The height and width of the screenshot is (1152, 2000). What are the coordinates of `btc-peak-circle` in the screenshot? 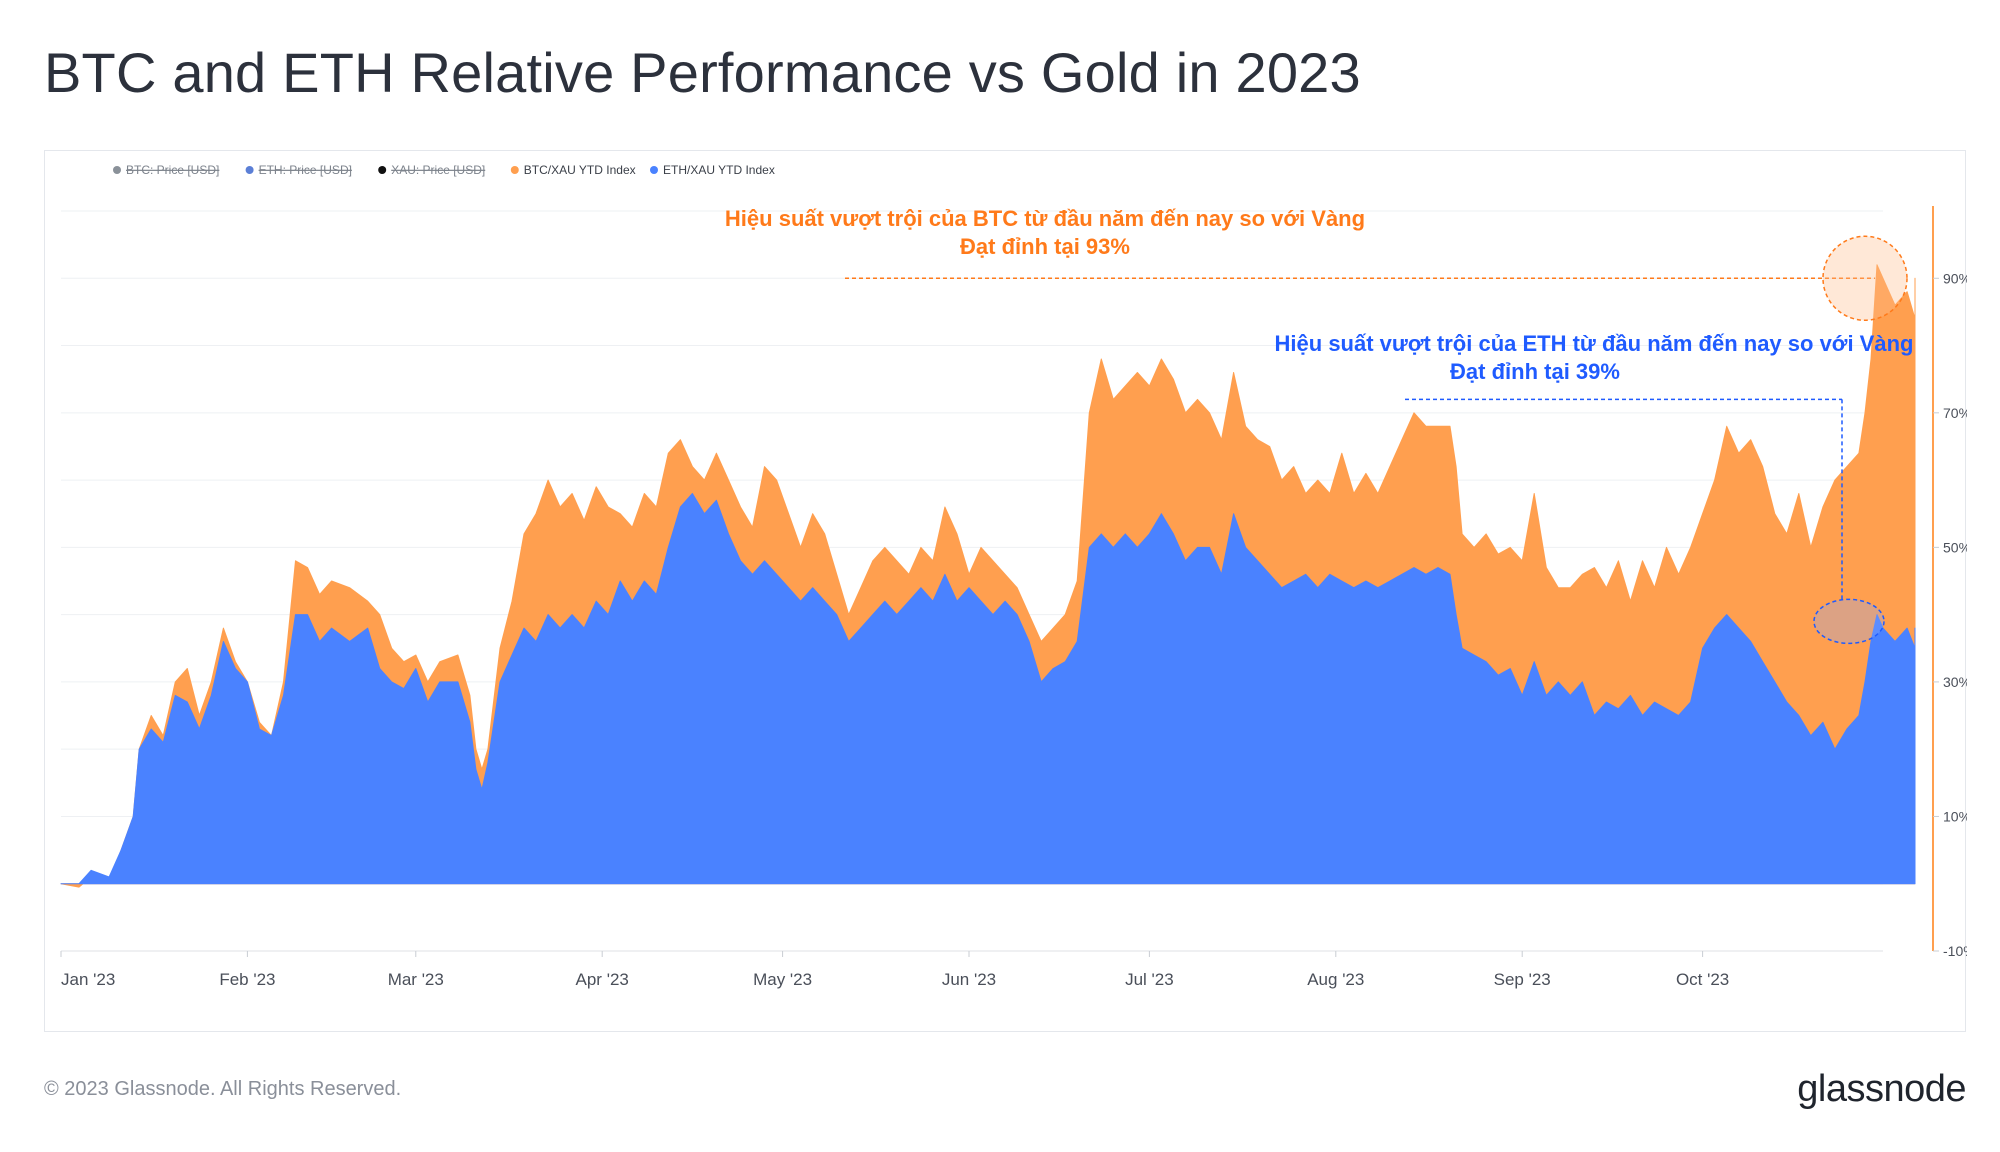 It's located at (1865, 278).